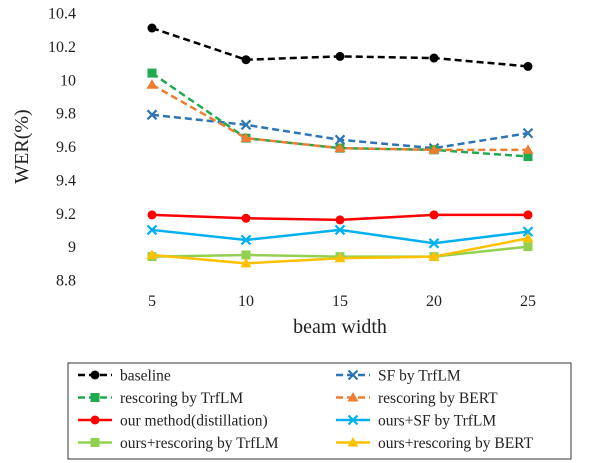  I want to click on legend-label: rescoring by TrfLM, so click(181, 398).